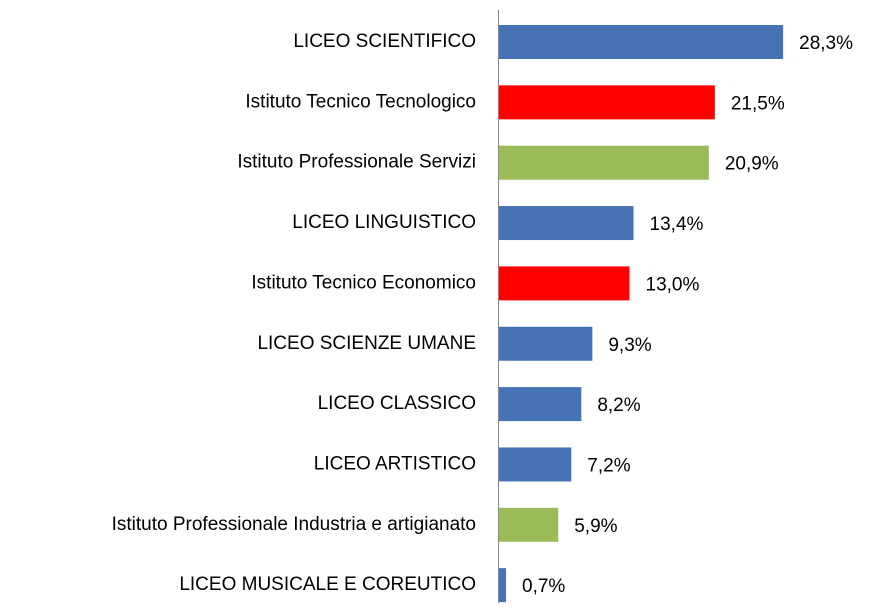 This screenshot has height=609, width=876. I want to click on category-label: LICEO ARTISTICO, so click(395, 463).